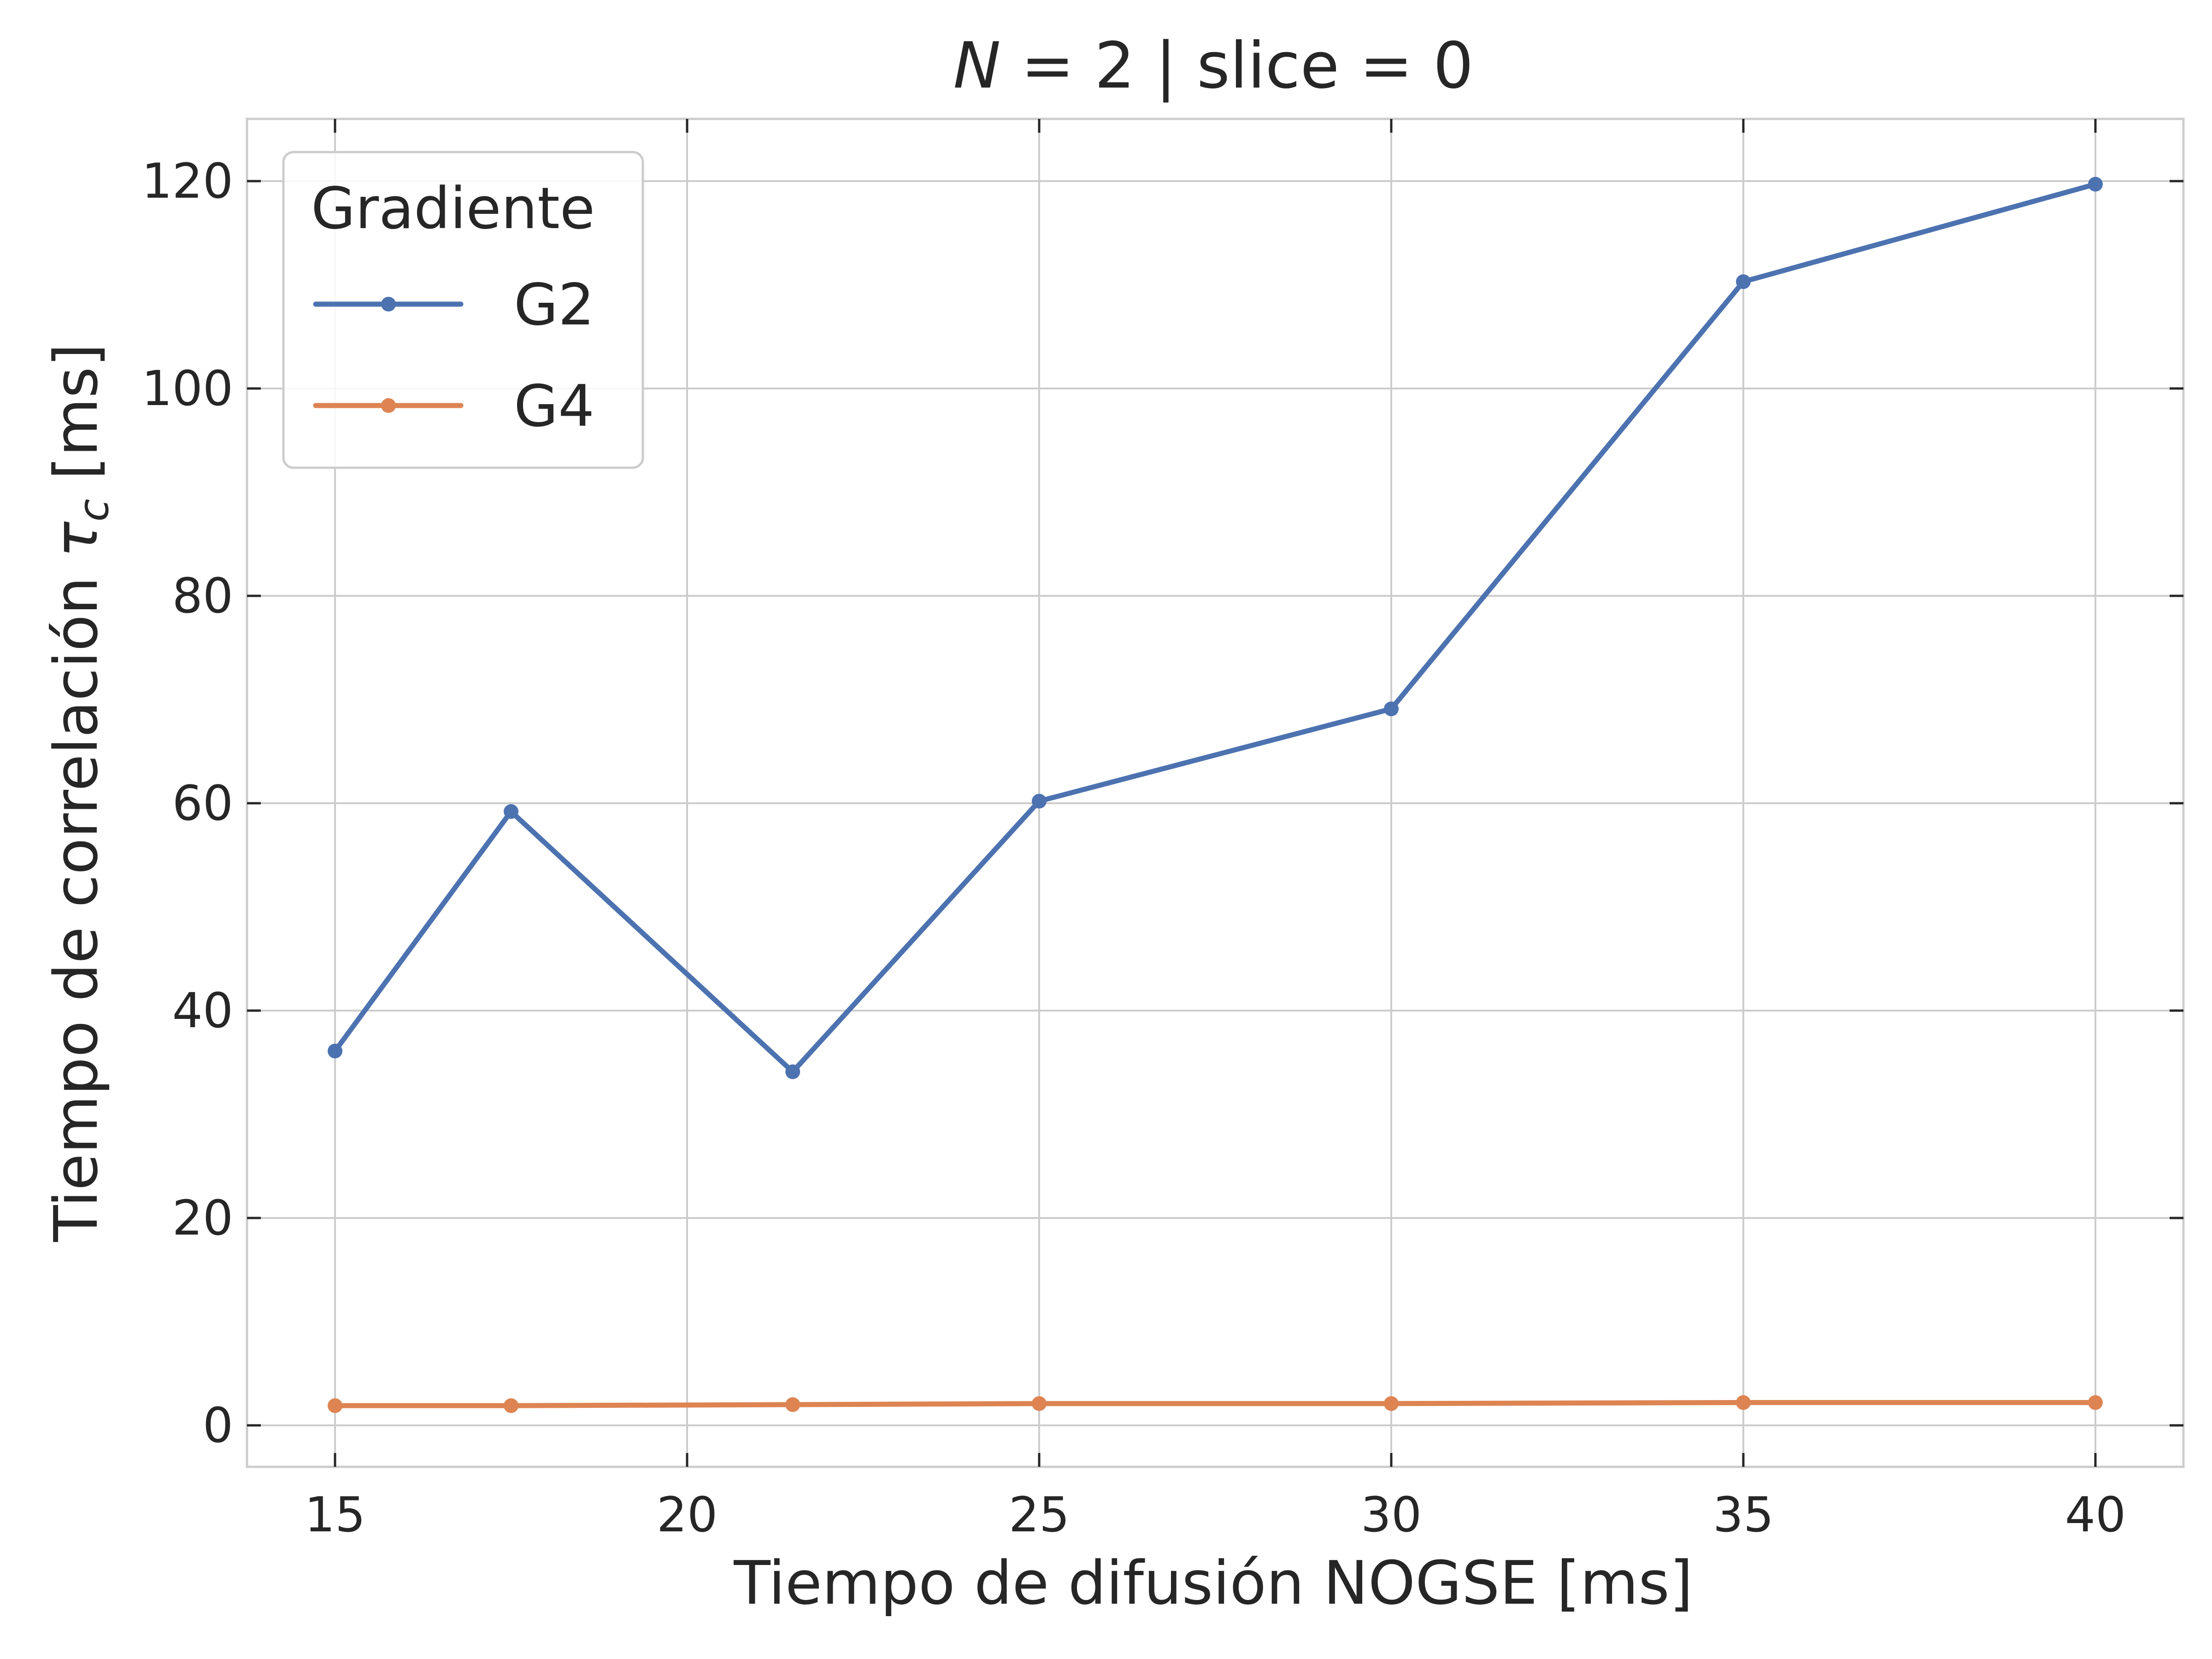 The image size is (2212, 1659). I want to click on y-tick-label: 40, so click(202, 1010).